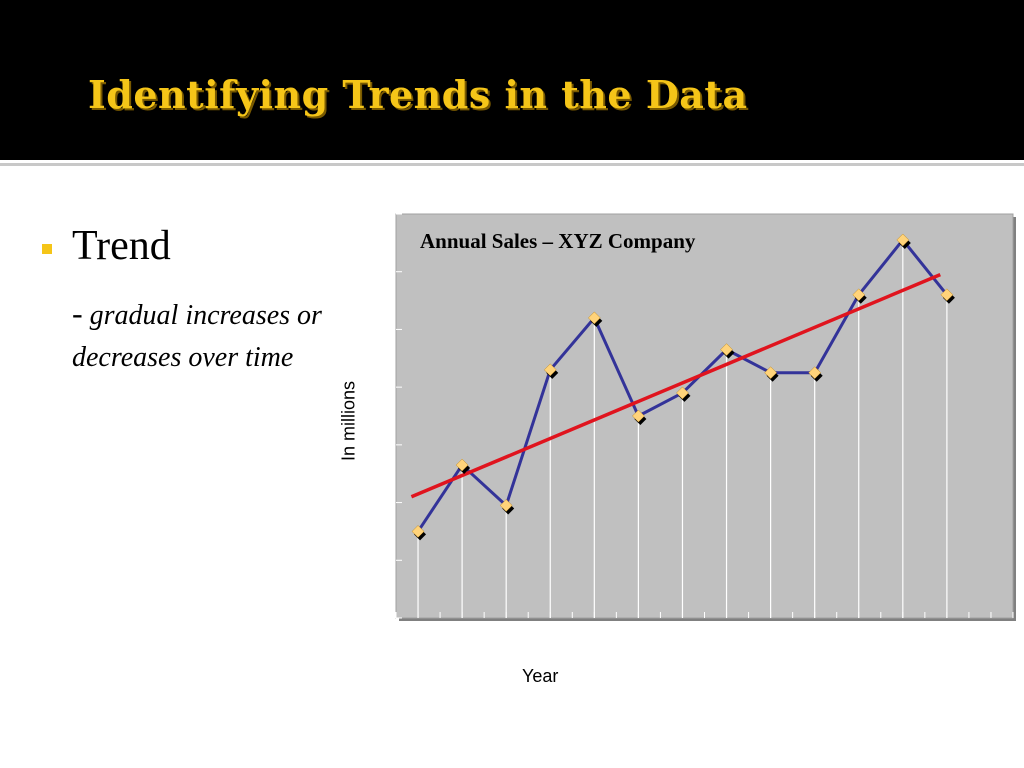 The image size is (1024, 768). What do you see at coordinates (418, 94) in the screenshot?
I see `slide-title: Identifying Trends in the Data` at bounding box center [418, 94].